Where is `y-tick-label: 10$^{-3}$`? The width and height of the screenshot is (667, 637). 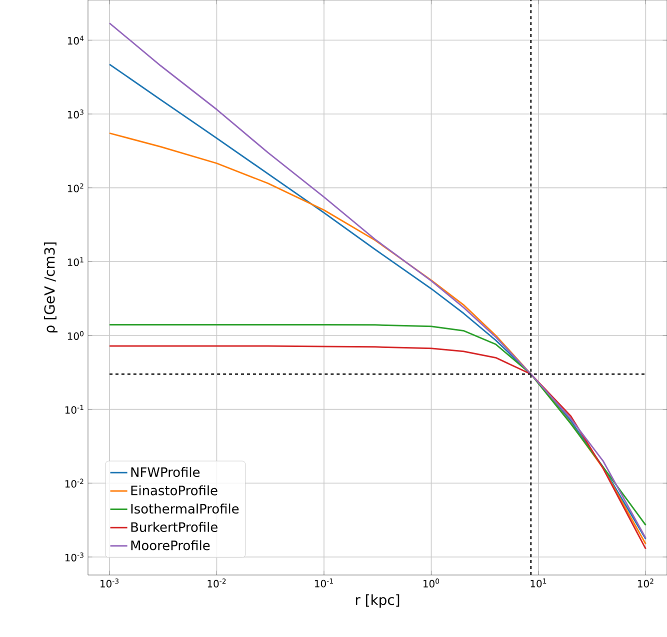
y-tick-label: 10$^{-3}$ is located at coordinates (74, 557).